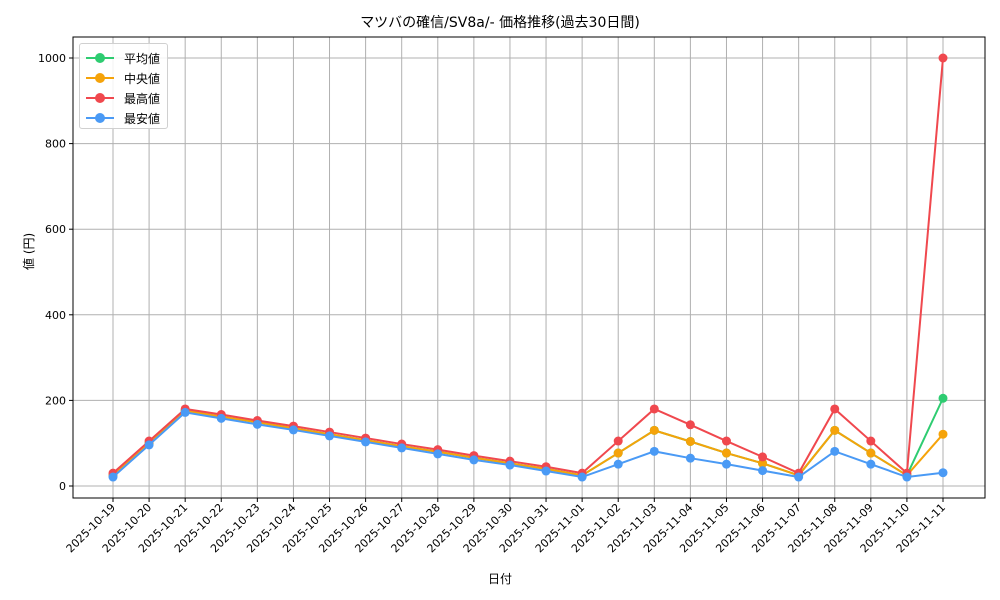 The image size is (1000, 600). I want to click on legend: 平均値中央値最高値最安値, so click(123, 86).